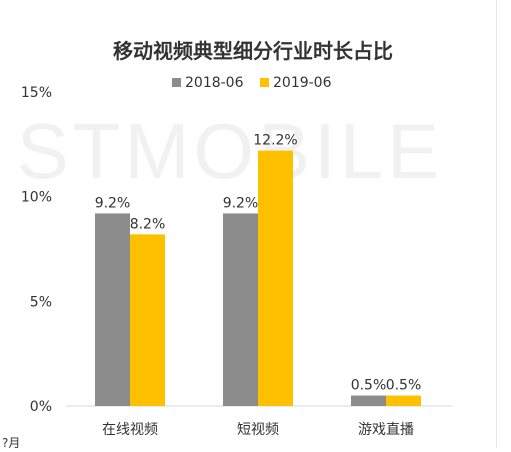  Describe the element at coordinates (496, 224) in the screenshot. I see `right-divider` at that location.